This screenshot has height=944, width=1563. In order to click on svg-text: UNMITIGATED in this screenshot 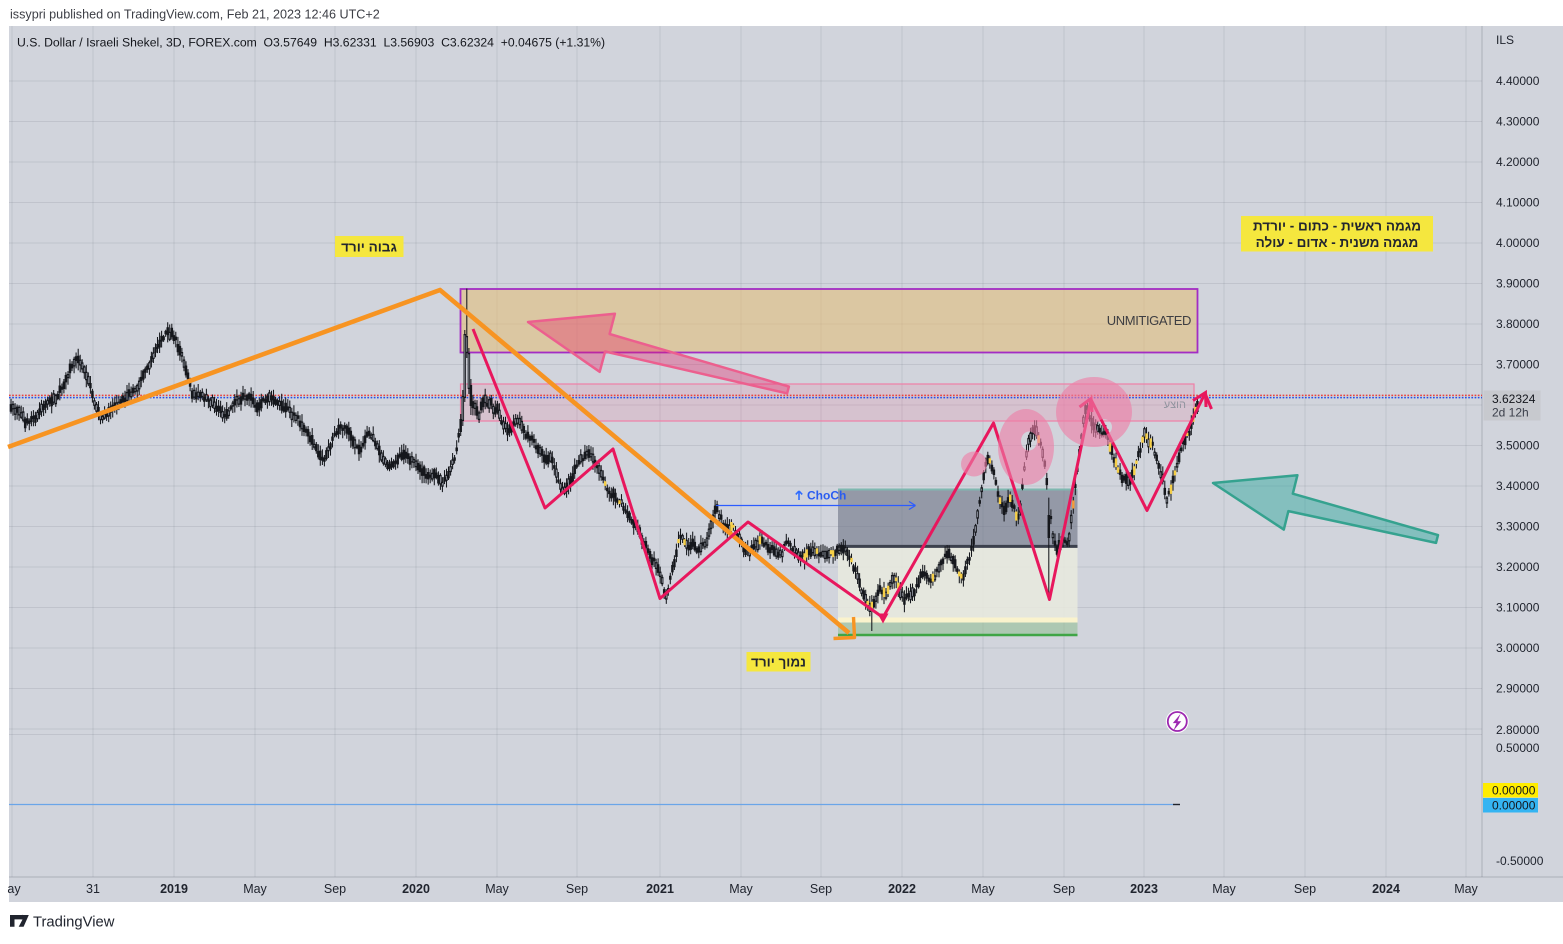, I will do `click(1149, 320)`.